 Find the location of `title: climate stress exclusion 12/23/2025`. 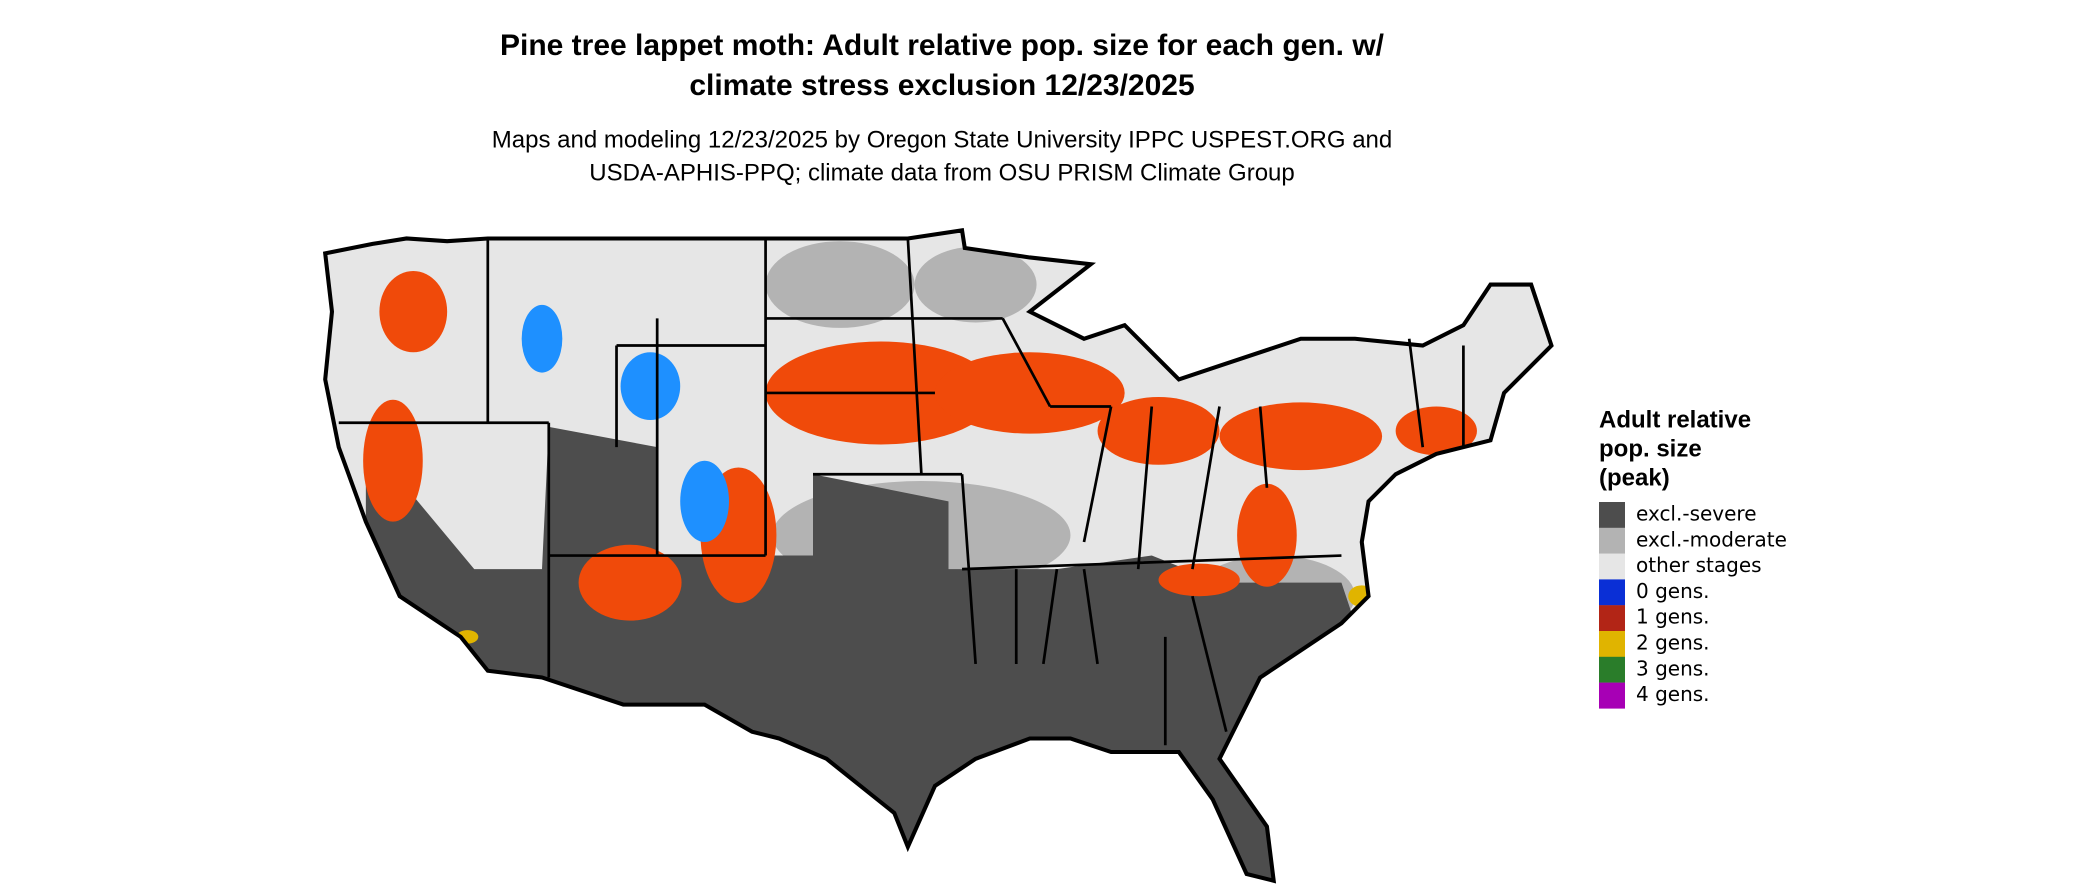

title: climate stress exclusion 12/23/2025 is located at coordinates (941, 85).